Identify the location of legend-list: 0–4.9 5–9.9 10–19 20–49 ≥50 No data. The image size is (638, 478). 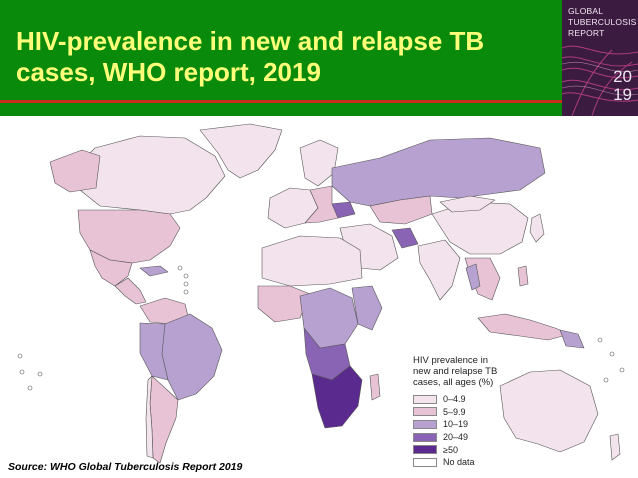
(478, 431).